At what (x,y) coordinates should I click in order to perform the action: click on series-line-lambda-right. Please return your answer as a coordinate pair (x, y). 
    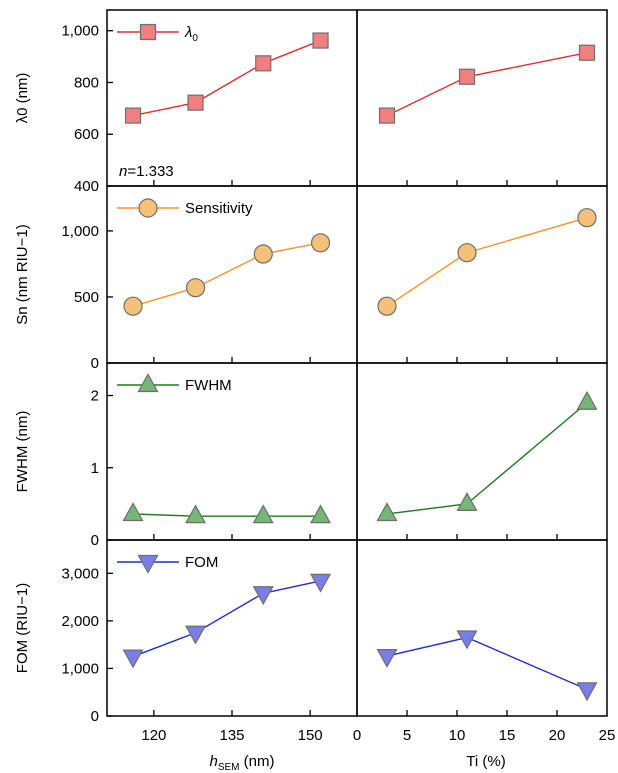
    Looking at the image, I should click on (487, 84).